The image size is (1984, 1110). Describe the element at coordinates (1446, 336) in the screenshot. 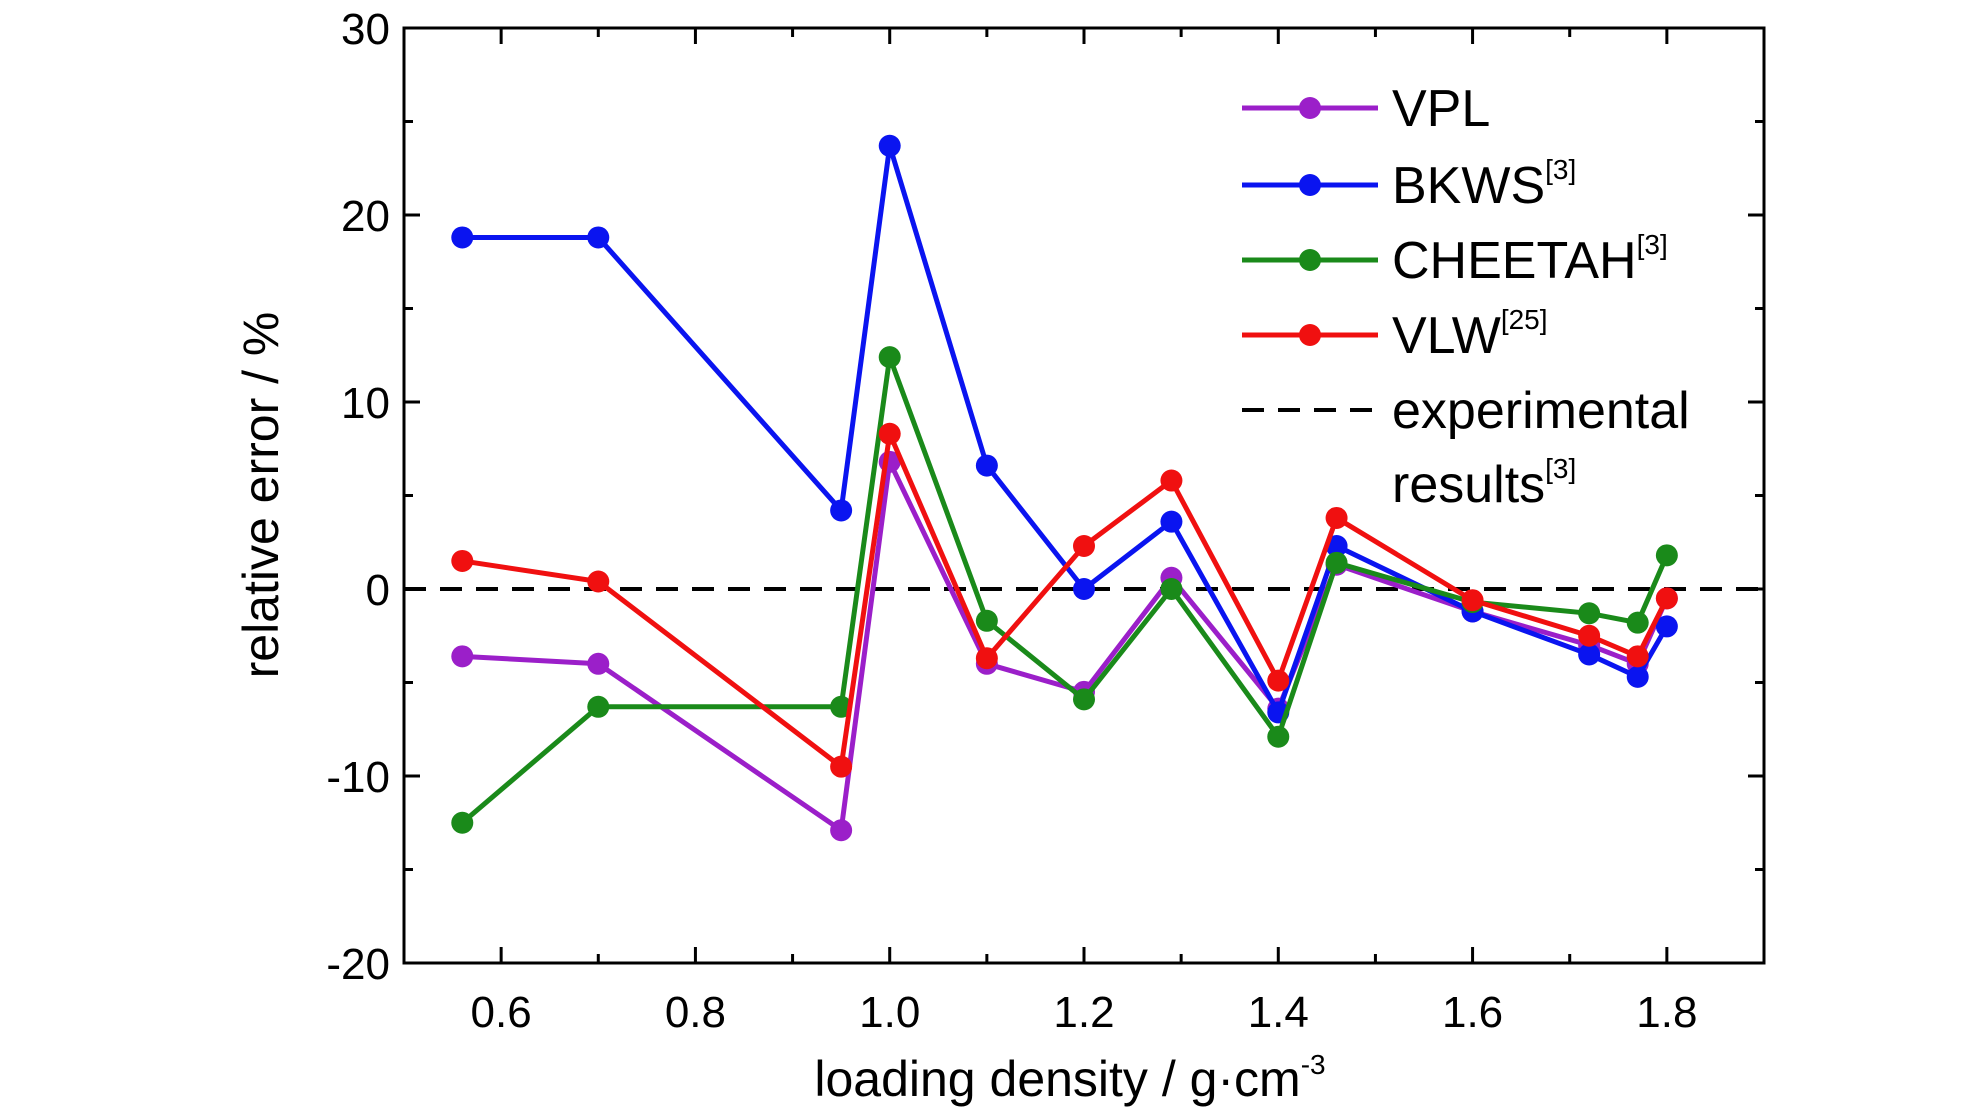

I see `legend-label-main: VLW` at that location.